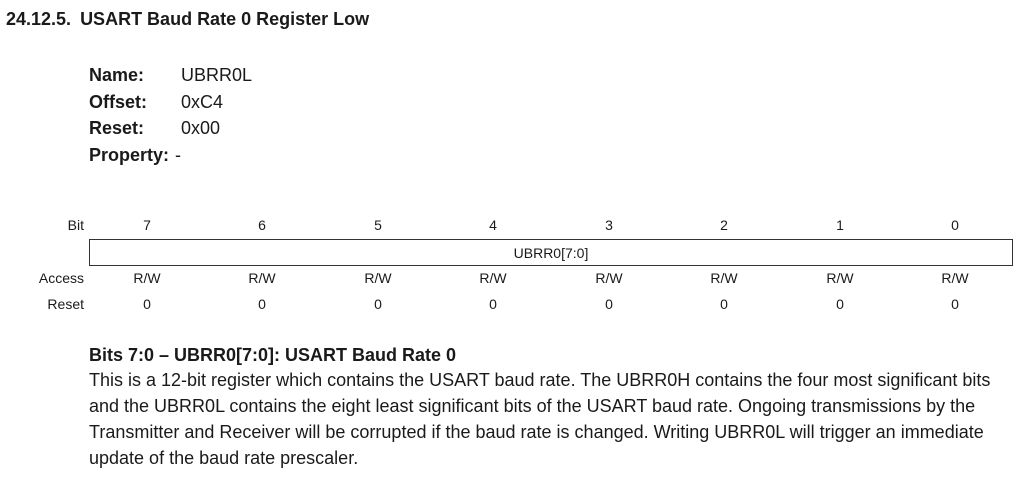  I want to click on property-row-name: Name: UBRR0L, so click(170, 75).